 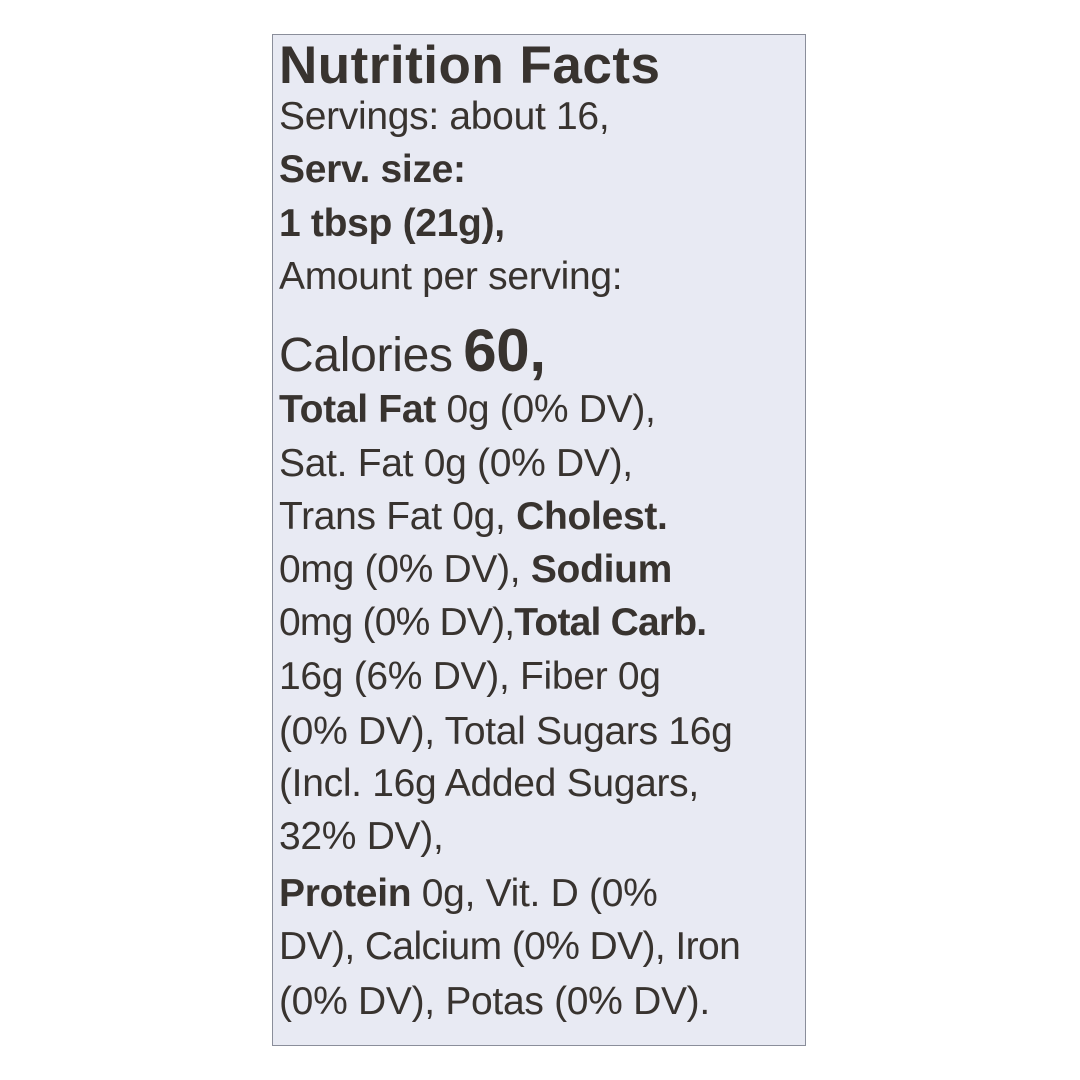 What do you see at coordinates (366, 355) in the screenshot?
I see `calories-label: Calories` at bounding box center [366, 355].